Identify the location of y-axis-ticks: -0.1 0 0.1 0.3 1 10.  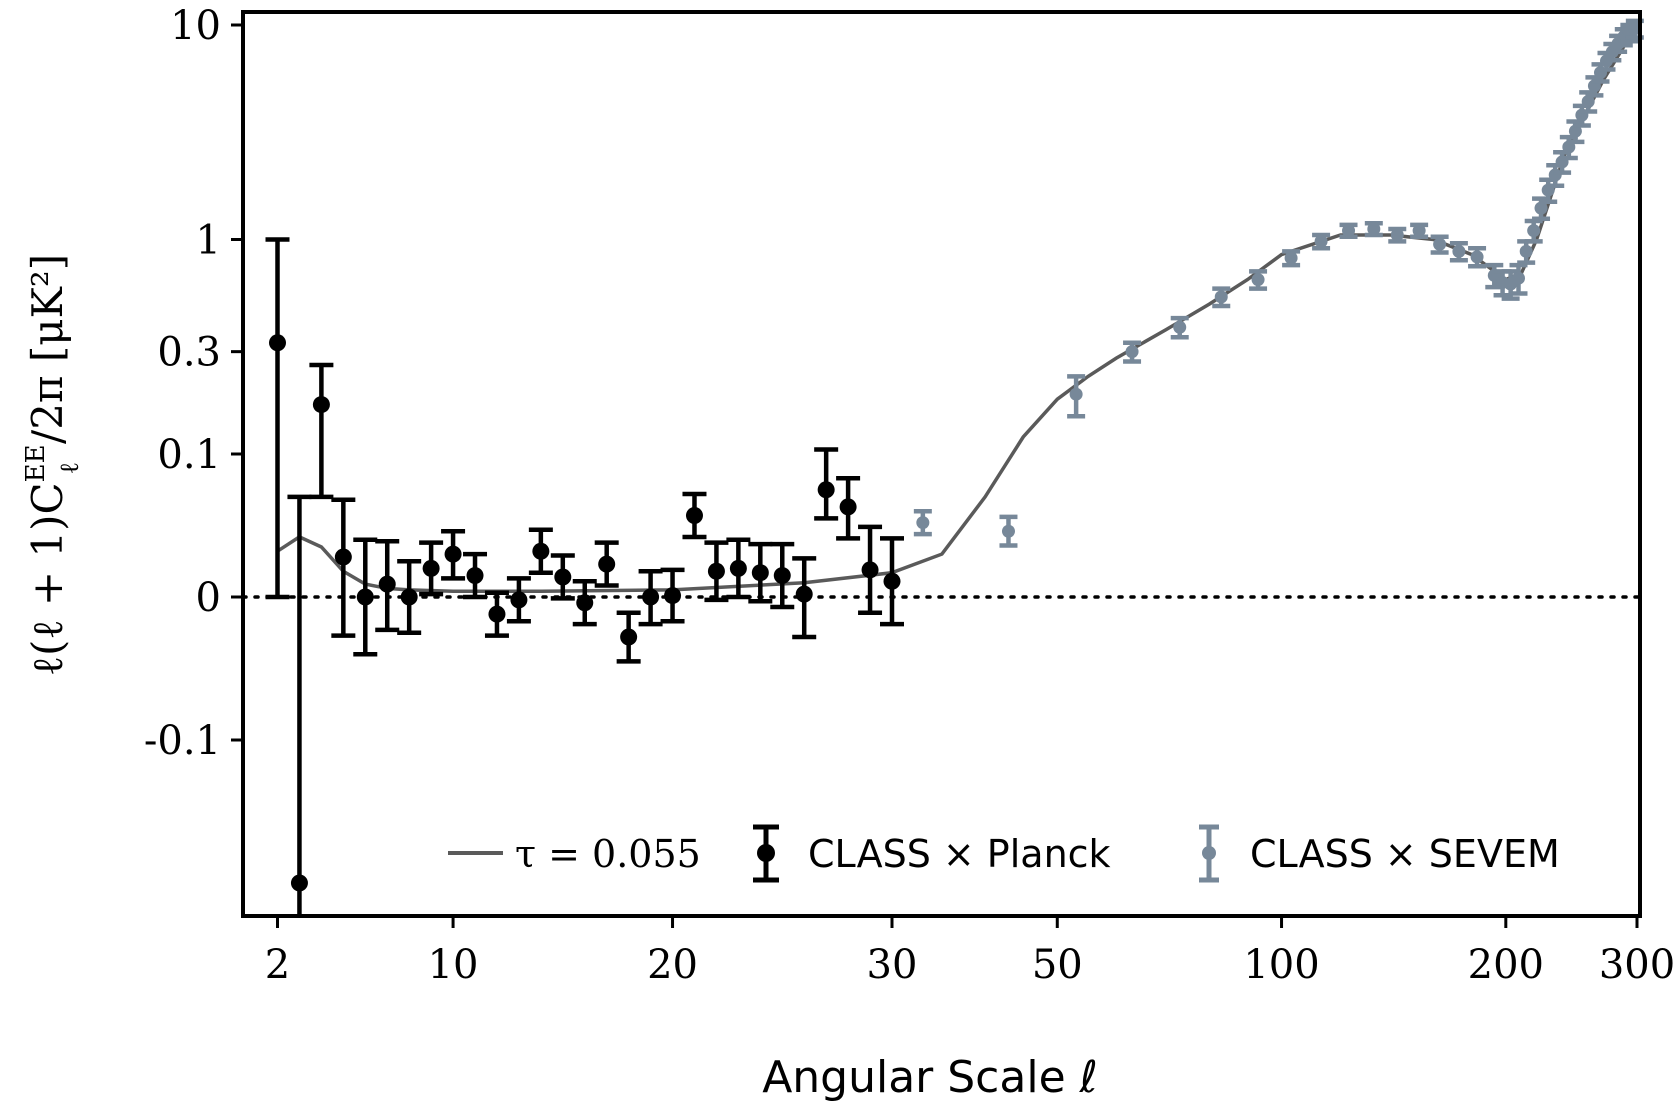
(193, 383).